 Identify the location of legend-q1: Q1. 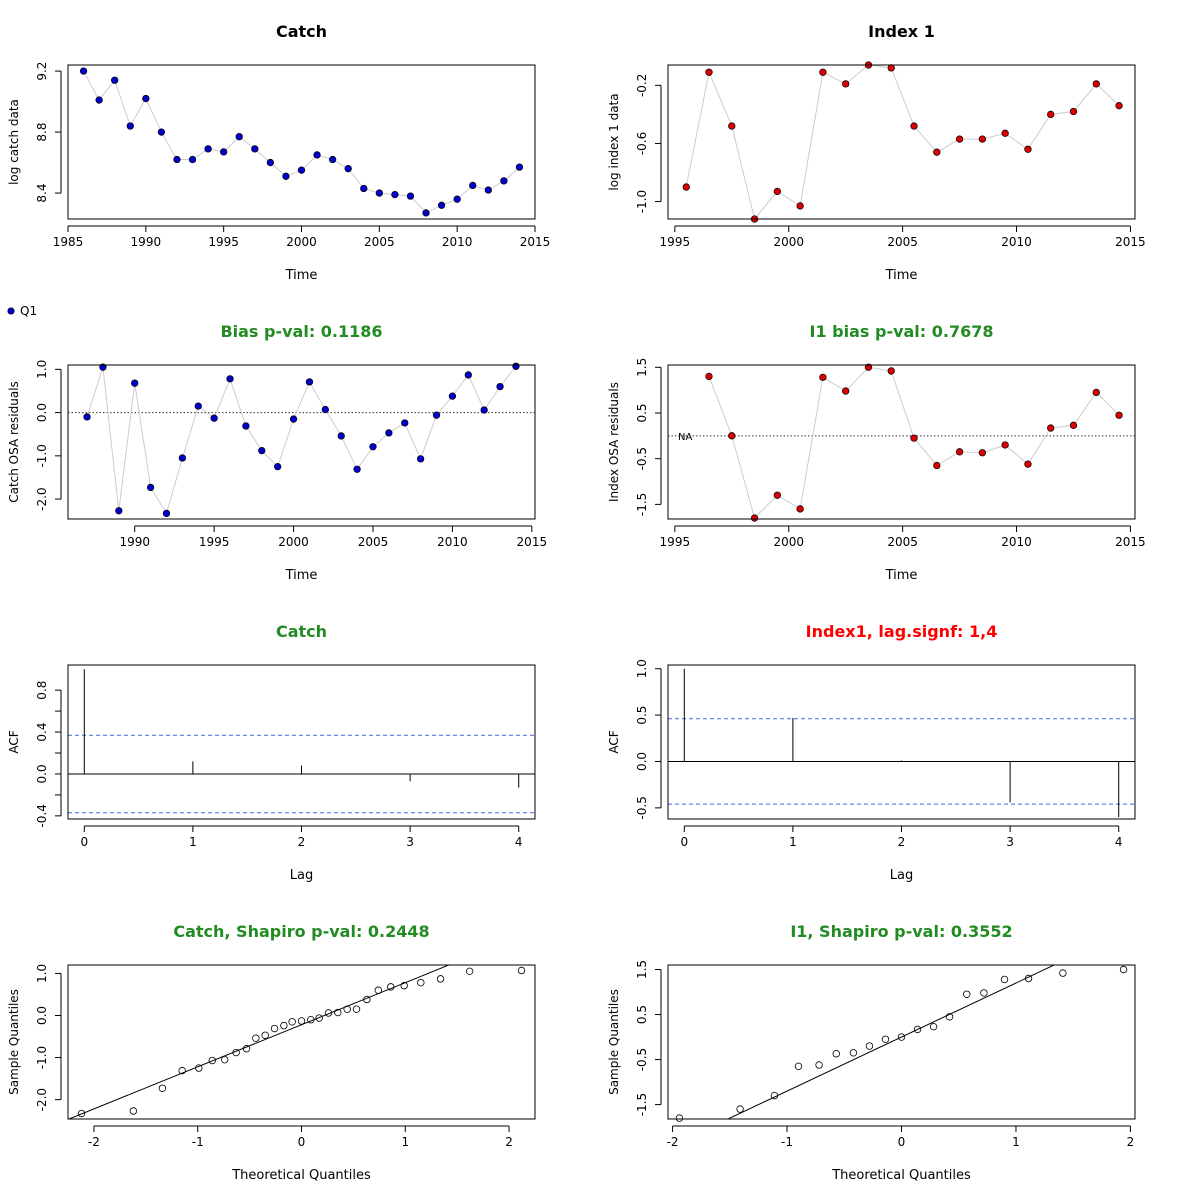
(22, 311).